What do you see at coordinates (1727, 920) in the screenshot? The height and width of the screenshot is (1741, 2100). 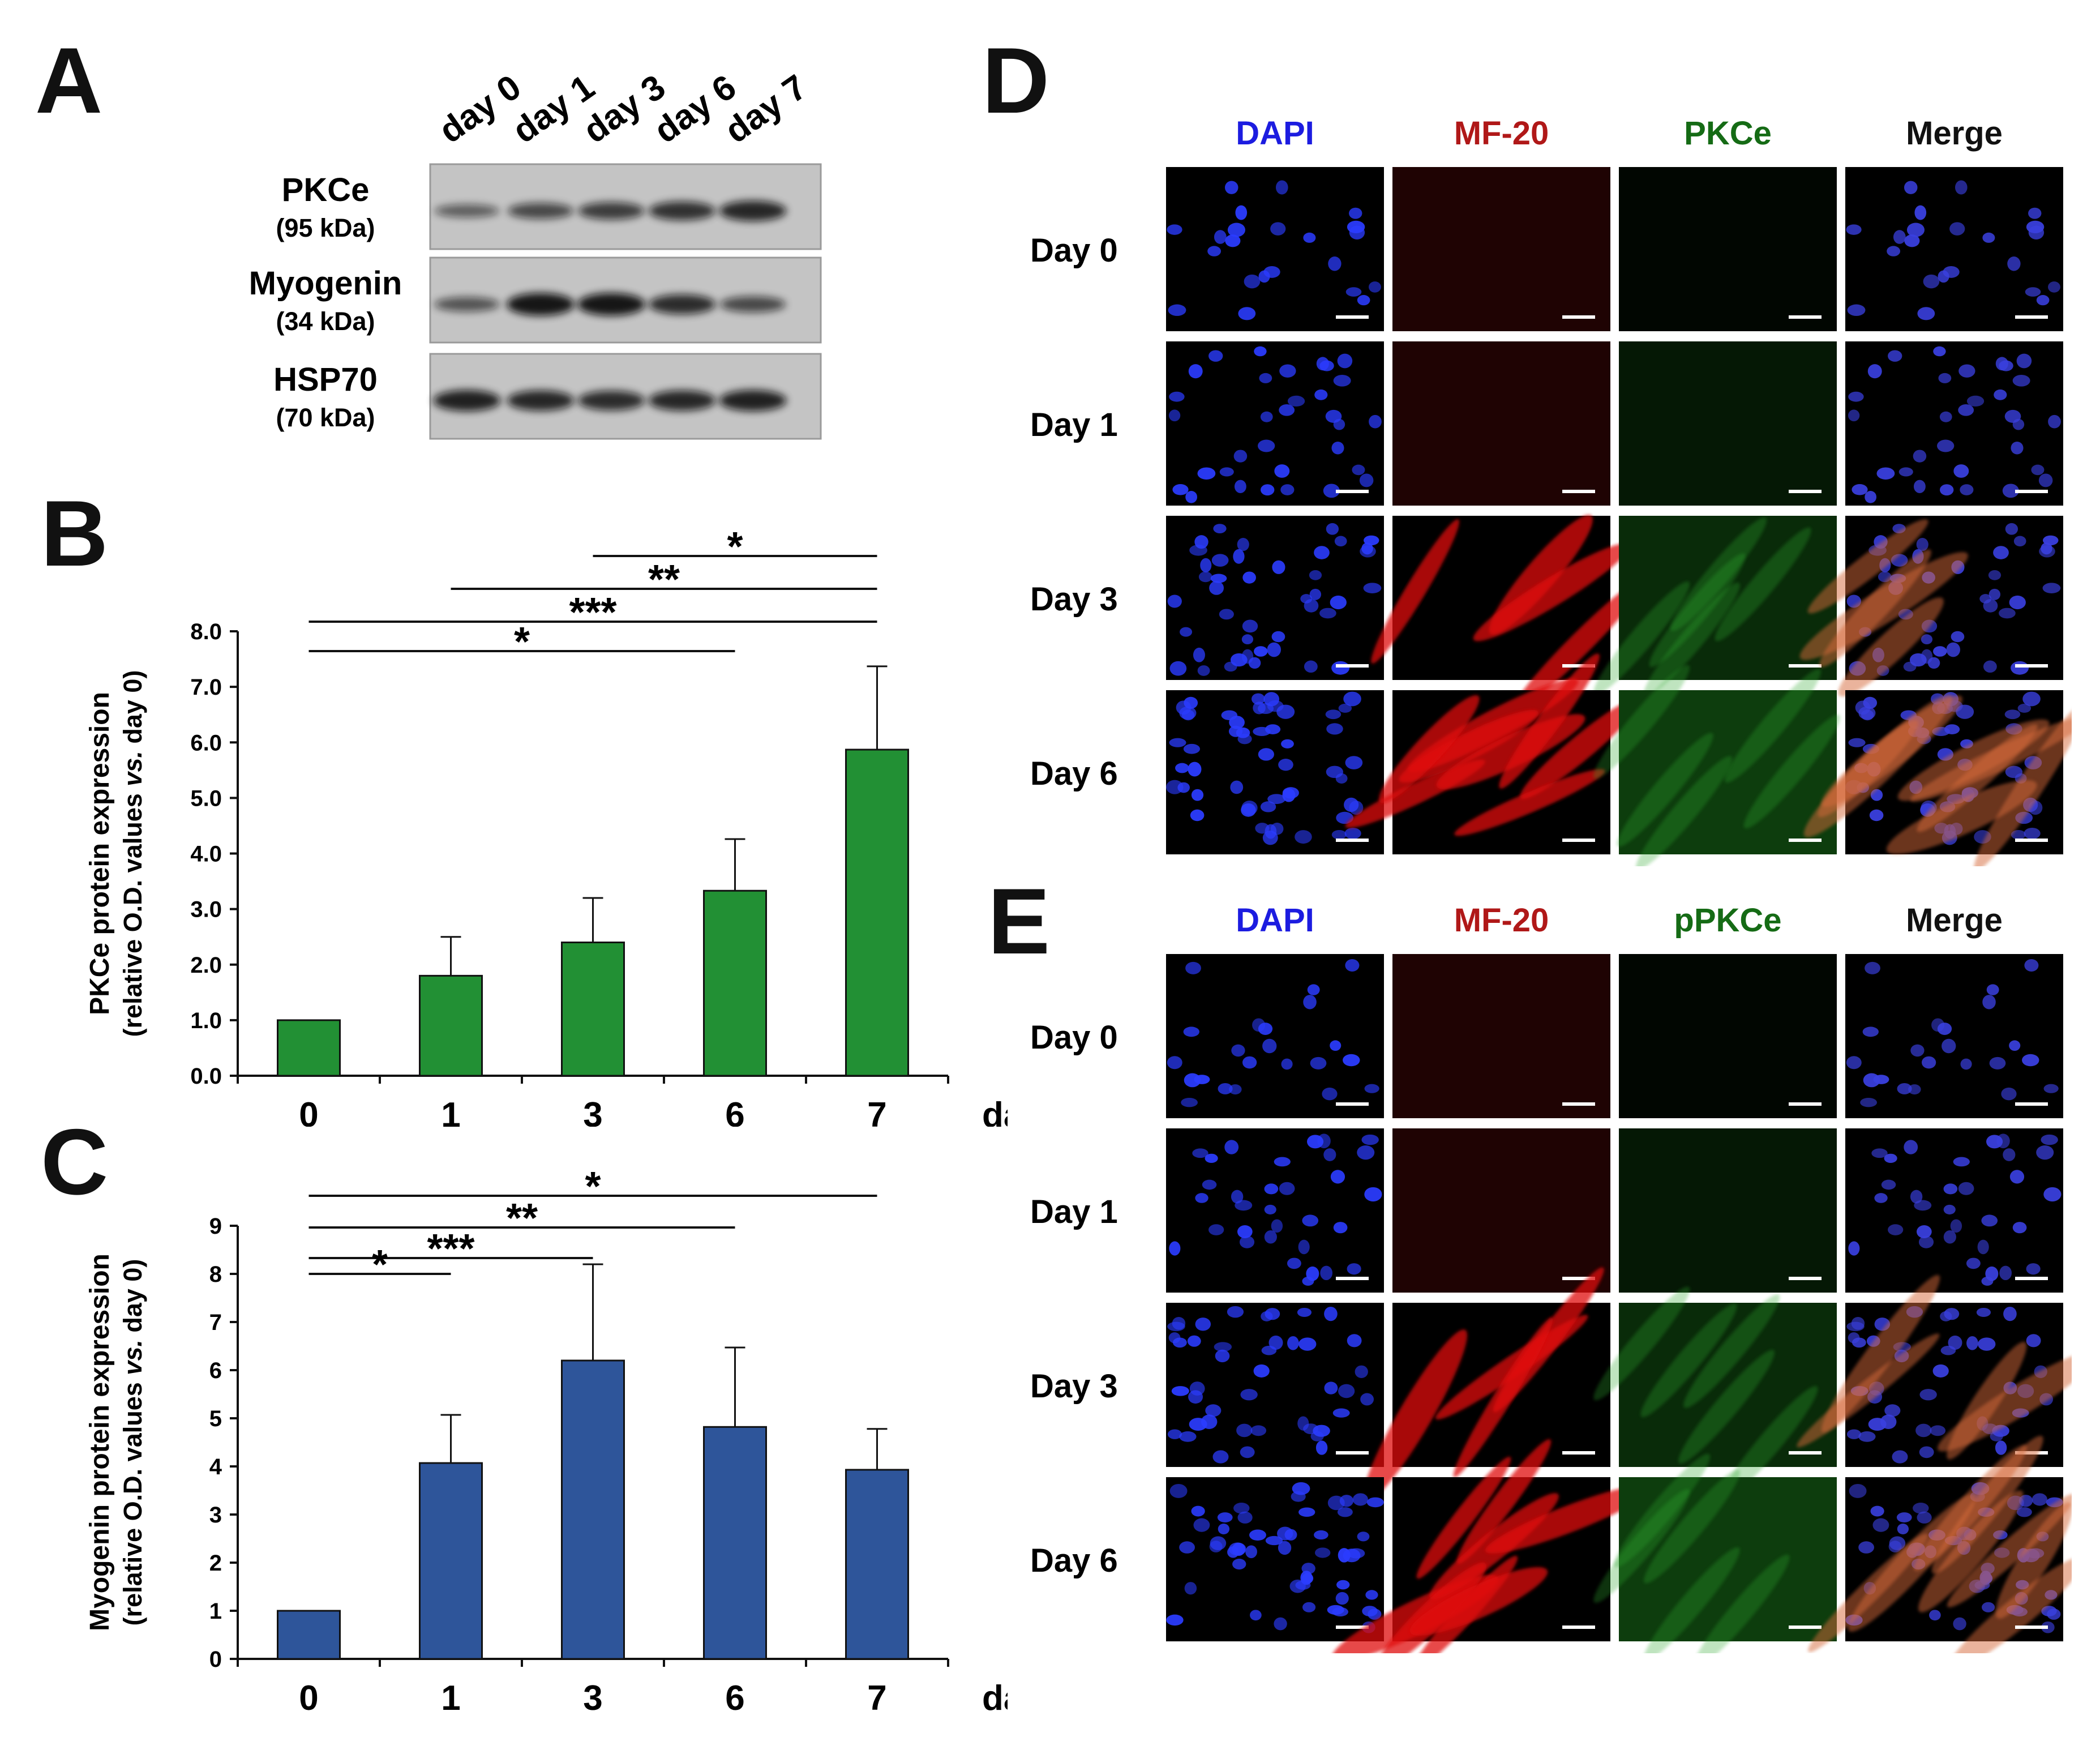 I see `micrograph-column-header: pPKCe` at bounding box center [1727, 920].